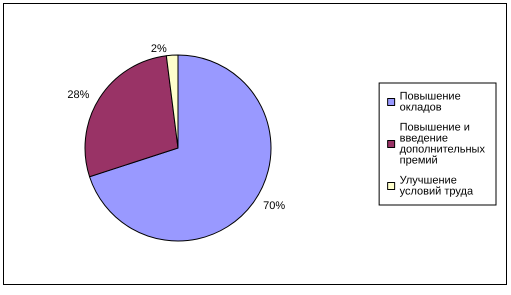 The width and height of the screenshot is (511, 295). I want to click on data-label: 2%, so click(158, 49).